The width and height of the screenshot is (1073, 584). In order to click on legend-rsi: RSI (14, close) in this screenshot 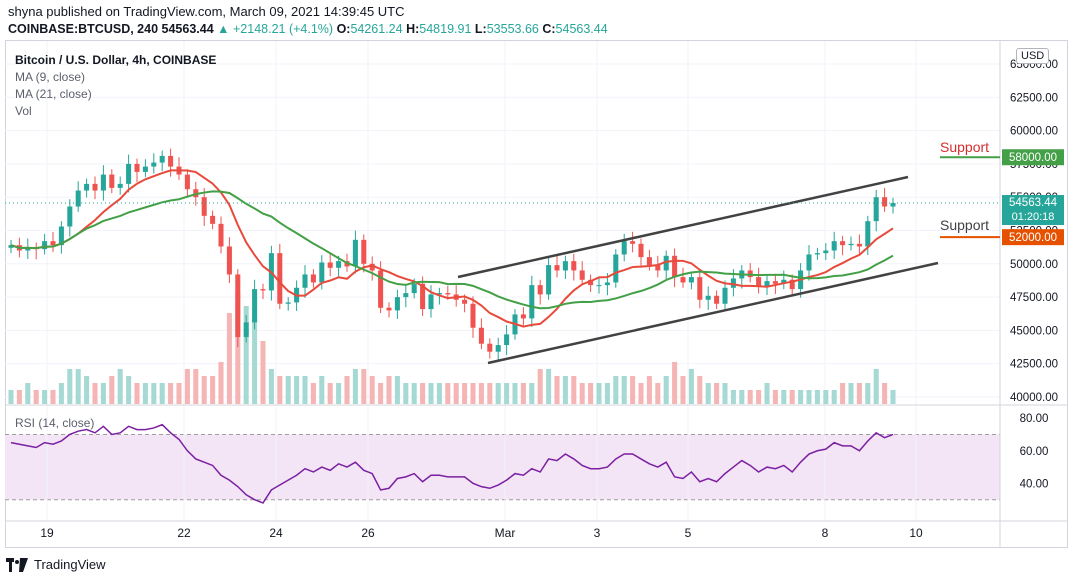, I will do `click(55, 423)`.